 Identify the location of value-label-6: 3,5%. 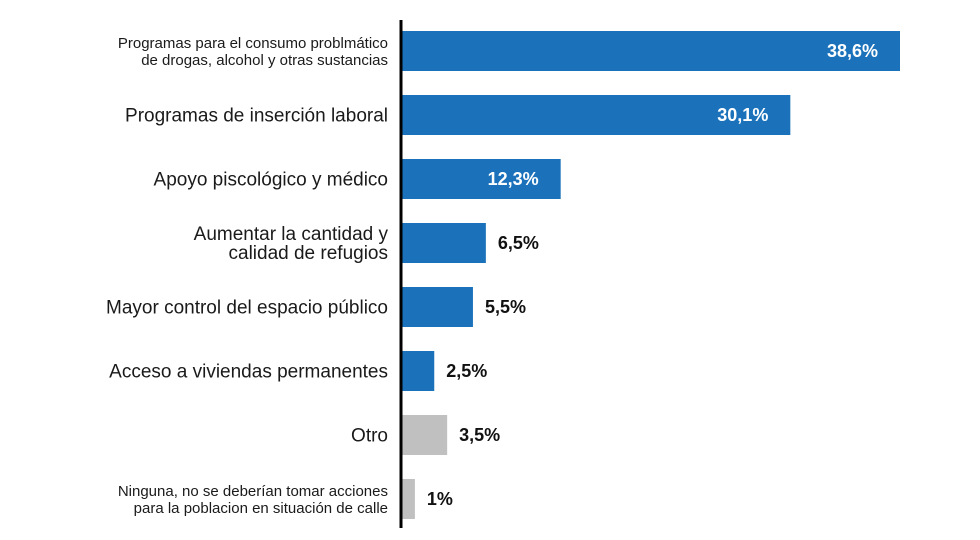
(479, 435).